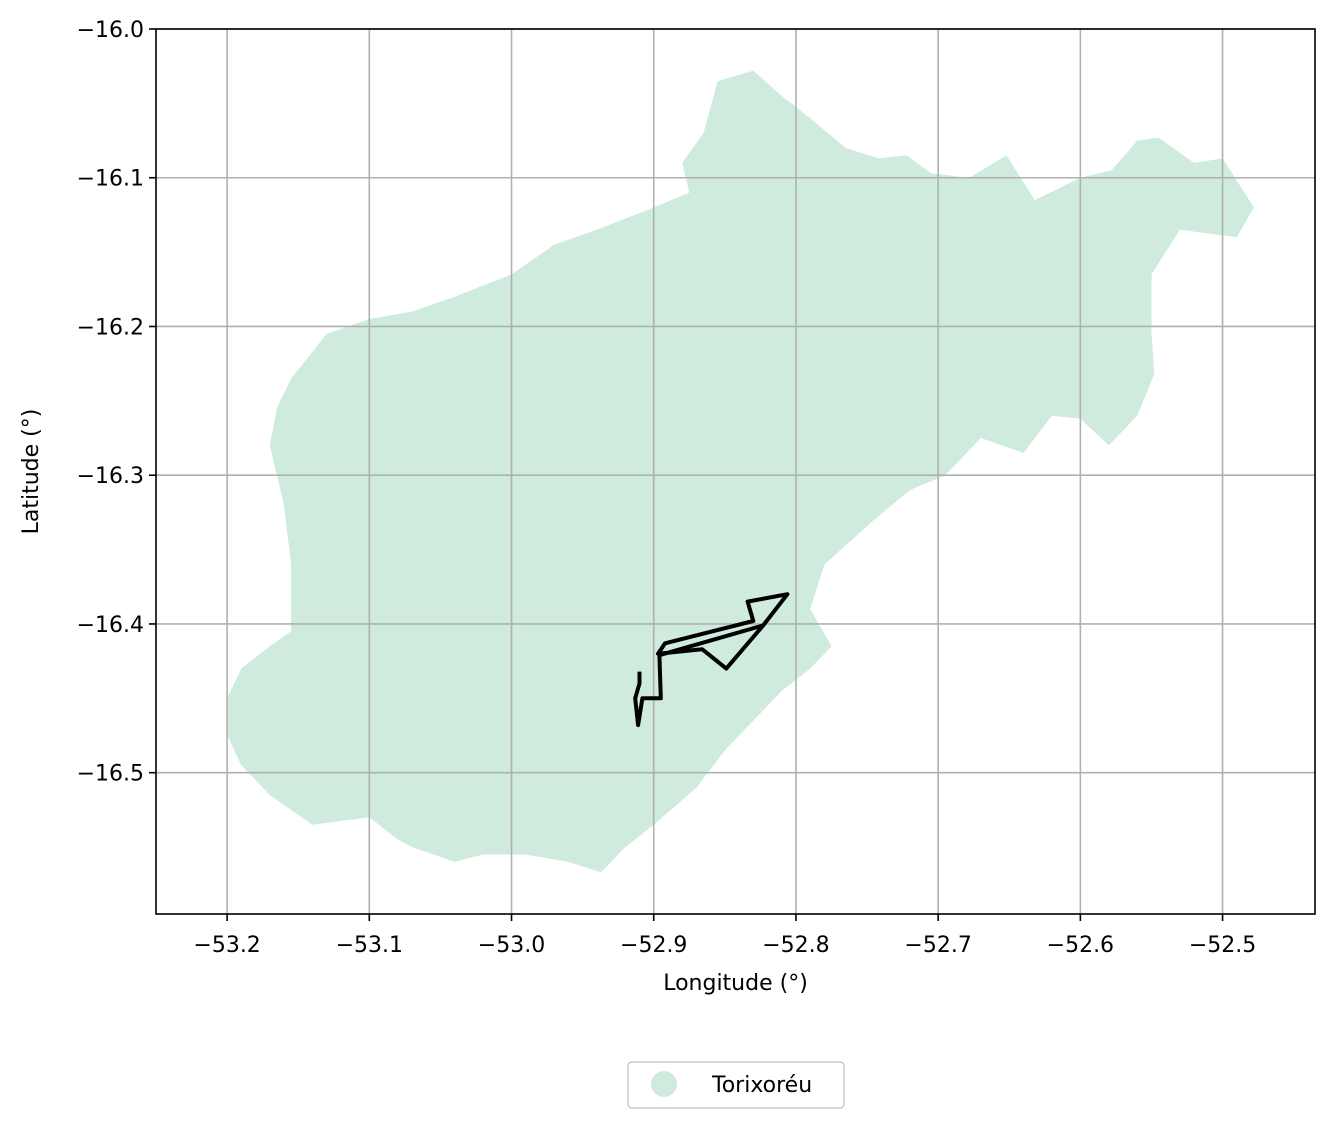 The image size is (1333, 1128). What do you see at coordinates (226, 945) in the screenshot?
I see `x-tick-label: −53.2` at bounding box center [226, 945].